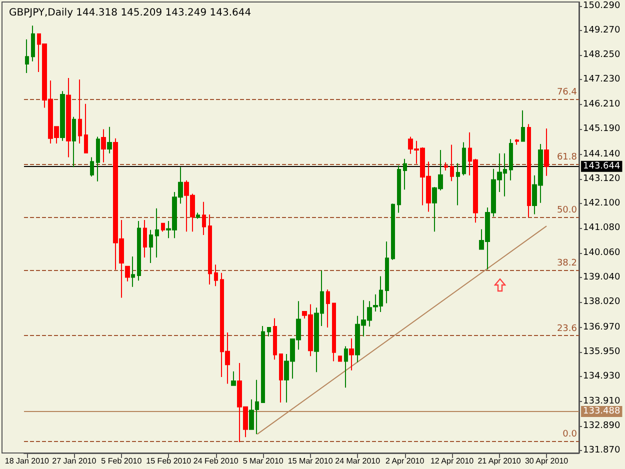 The height and width of the screenshot is (469, 625). Describe the element at coordinates (601, 253) in the screenshot. I see `y-tick-label: 140.060` at that location.